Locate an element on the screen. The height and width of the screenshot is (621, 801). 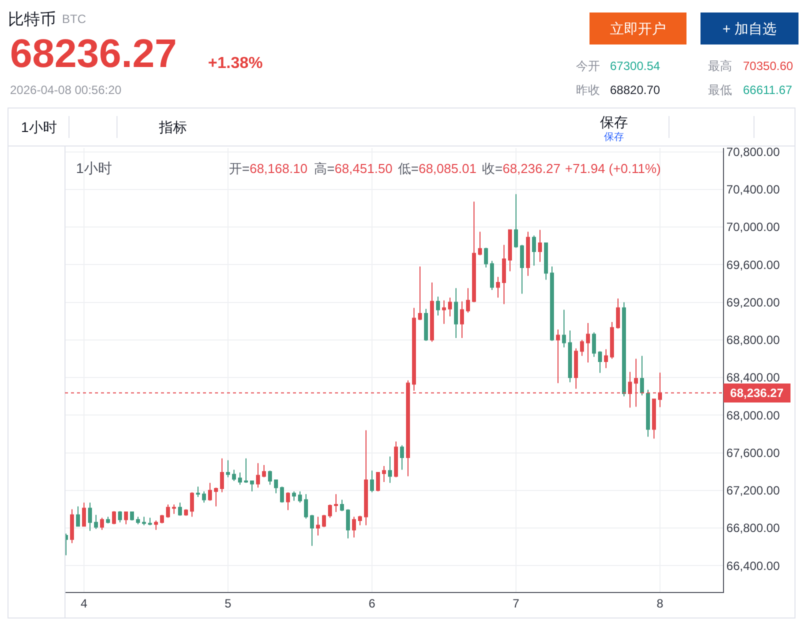
x-tick-label: 6 is located at coordinates (372, 603).